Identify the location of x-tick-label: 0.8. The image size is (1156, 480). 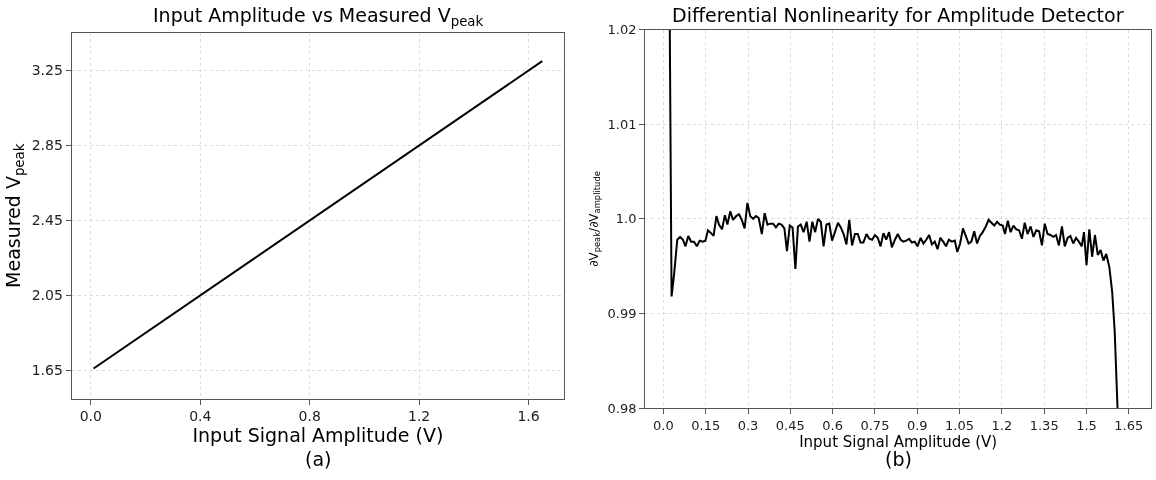
(309, 416).